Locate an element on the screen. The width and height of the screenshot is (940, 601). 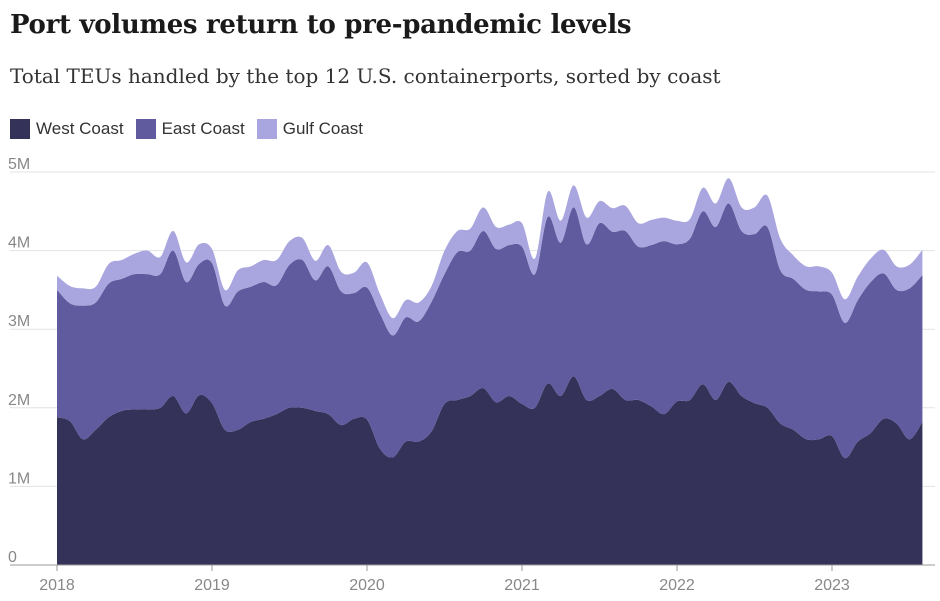
legend-label-west-coast: West Coast is located at coordinates (80, 128).